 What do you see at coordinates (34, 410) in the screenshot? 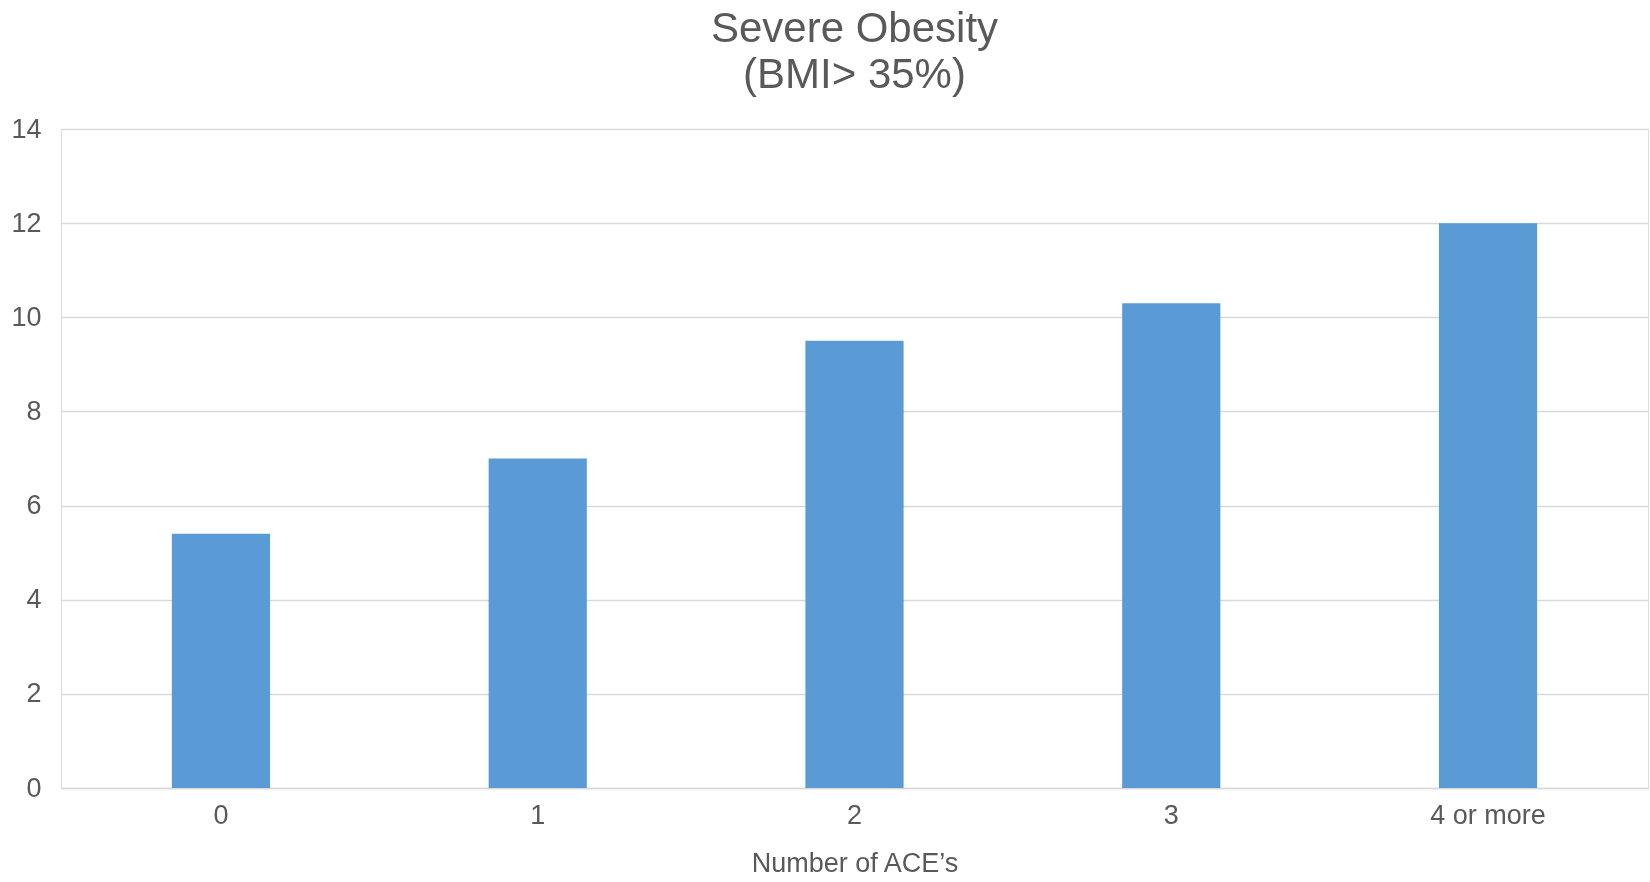
I see `y-tick-label: 8` at bounding box center [34, 410].